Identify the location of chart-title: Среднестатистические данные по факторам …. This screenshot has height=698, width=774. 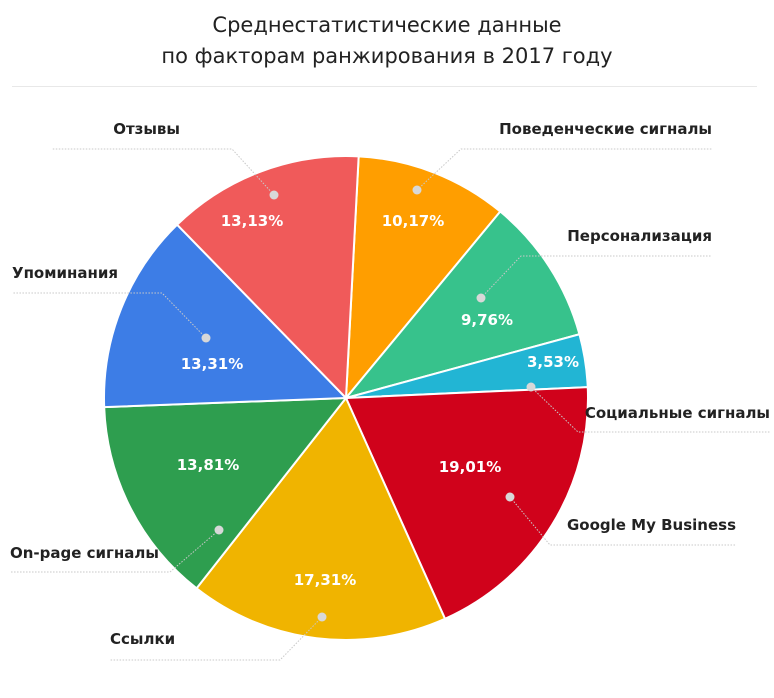
(387, 41).